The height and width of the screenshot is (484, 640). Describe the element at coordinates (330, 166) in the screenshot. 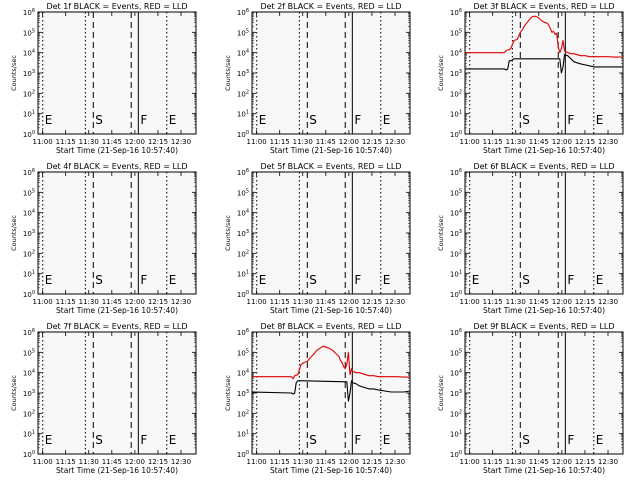

I see `panel-title: Det 5f BLACK = Events, RED = LLD` at that location.